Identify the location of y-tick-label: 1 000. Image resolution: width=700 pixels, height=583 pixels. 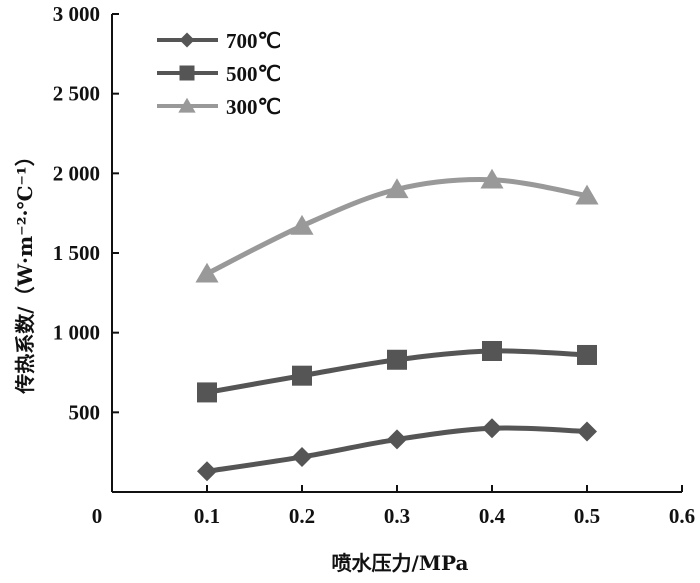
(76, 333).